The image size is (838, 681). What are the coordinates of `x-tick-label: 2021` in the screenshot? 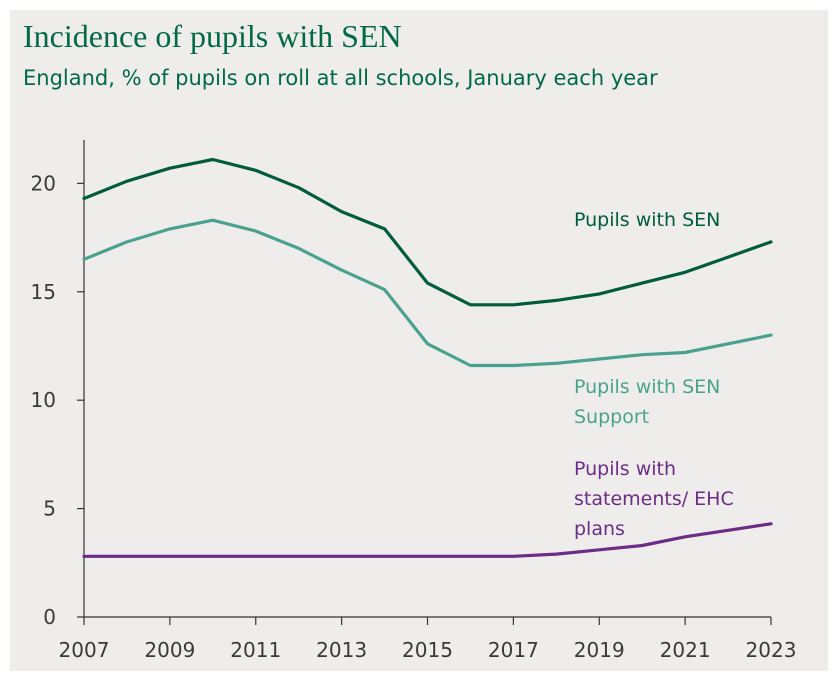 It's located at (685, 650).